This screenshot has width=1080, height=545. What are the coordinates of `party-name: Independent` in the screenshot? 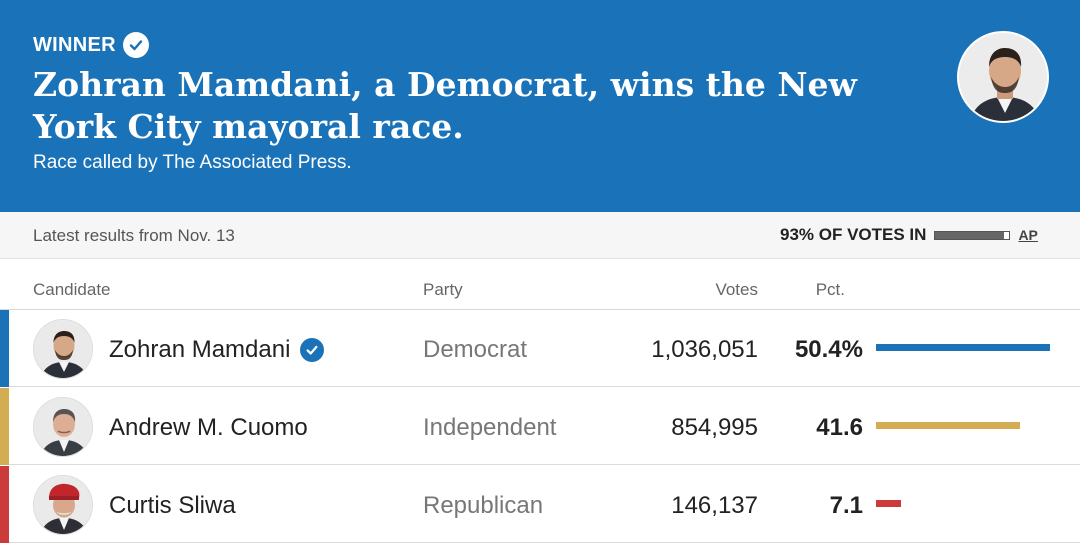 It's located at (490, 427).